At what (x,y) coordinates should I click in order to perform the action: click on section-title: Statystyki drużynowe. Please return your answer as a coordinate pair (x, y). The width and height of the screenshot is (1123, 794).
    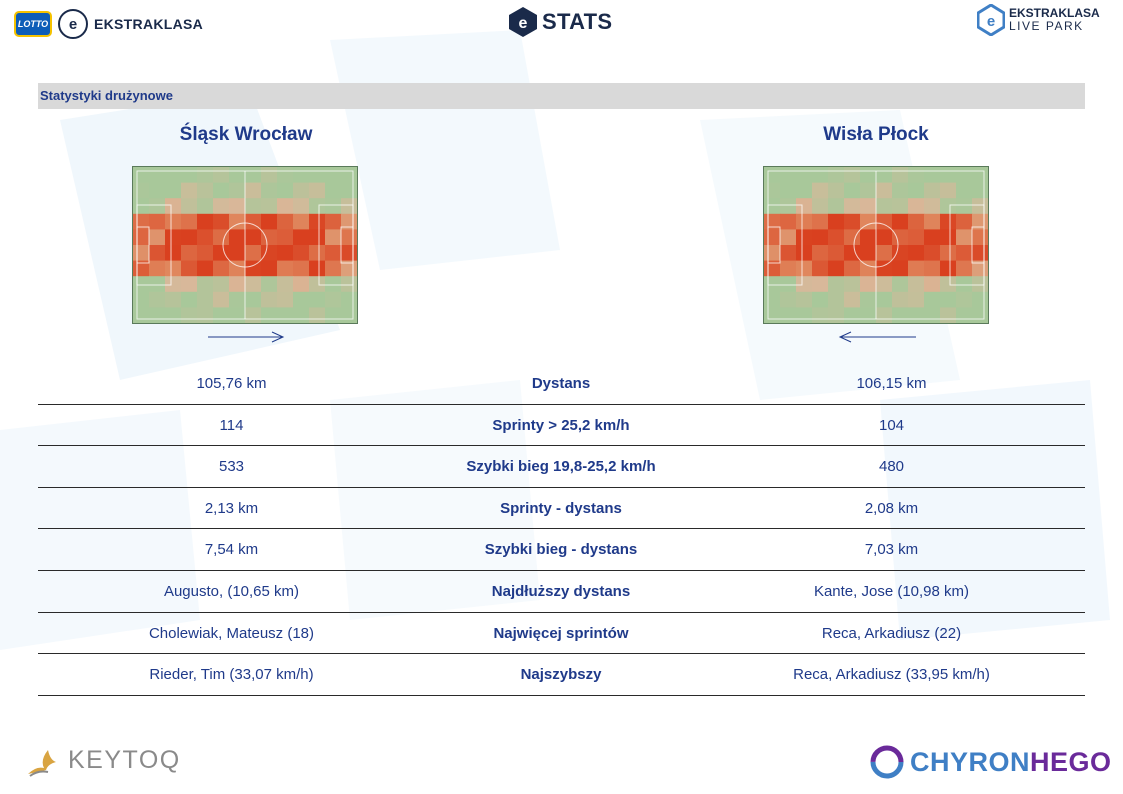
    Looking at the image, I should click on (106, 95).